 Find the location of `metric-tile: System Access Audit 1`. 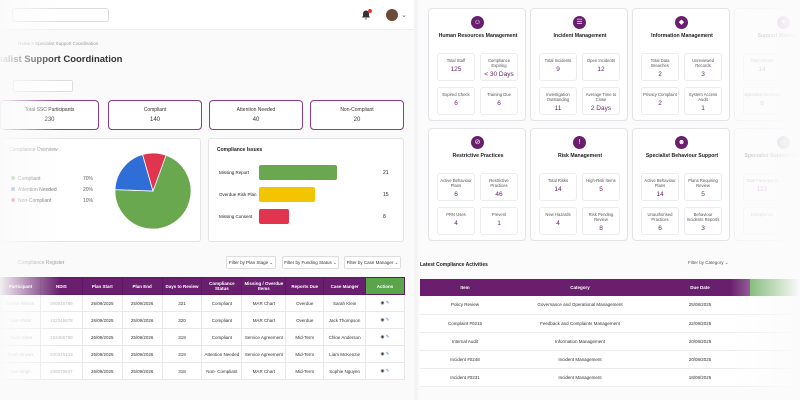

metric-tile: System Access Audit 1 is located at coordinates (703, 101).